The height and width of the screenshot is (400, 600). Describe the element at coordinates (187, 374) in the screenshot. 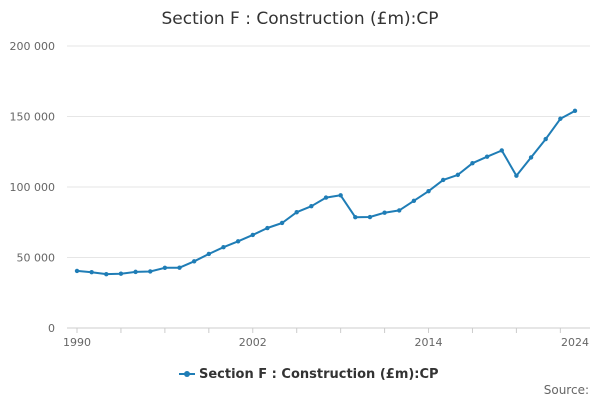

I see `legend-point-marker` at that location.